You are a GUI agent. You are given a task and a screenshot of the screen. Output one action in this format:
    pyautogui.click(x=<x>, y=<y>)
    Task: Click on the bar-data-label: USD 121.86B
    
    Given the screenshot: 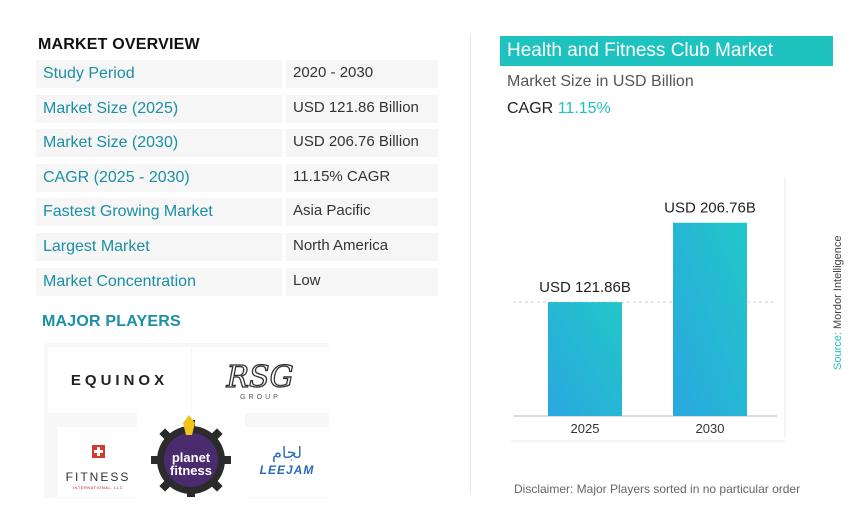 What is the action you would take?
    pyautogui.click(x=585, y=287)
    